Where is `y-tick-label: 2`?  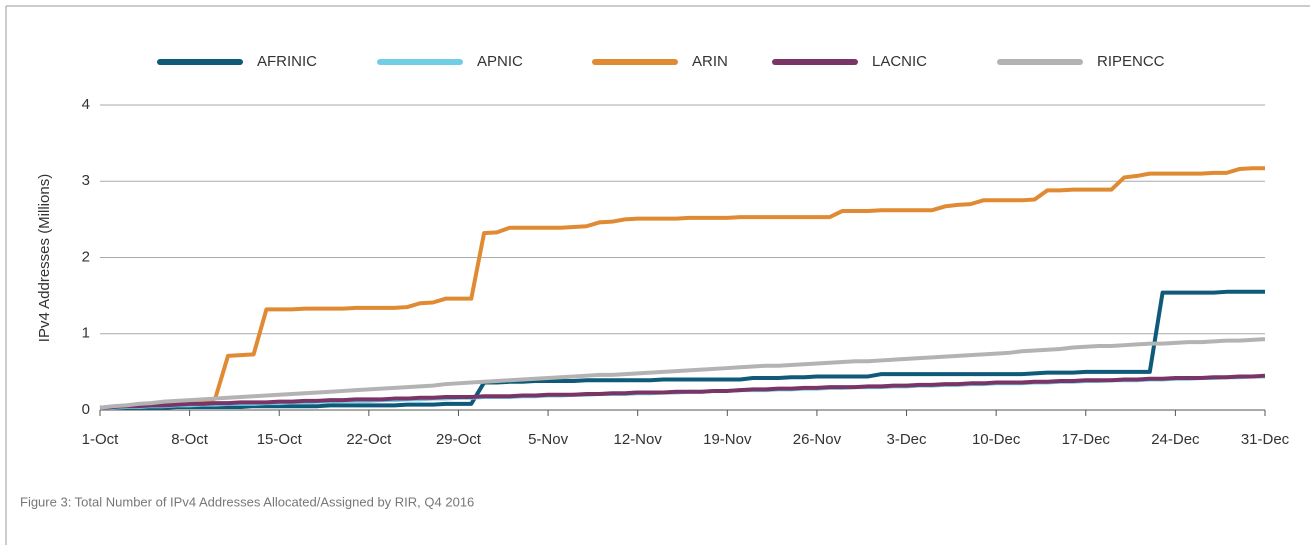
y-tick-label: 2 is located at coordinates (86, 256).